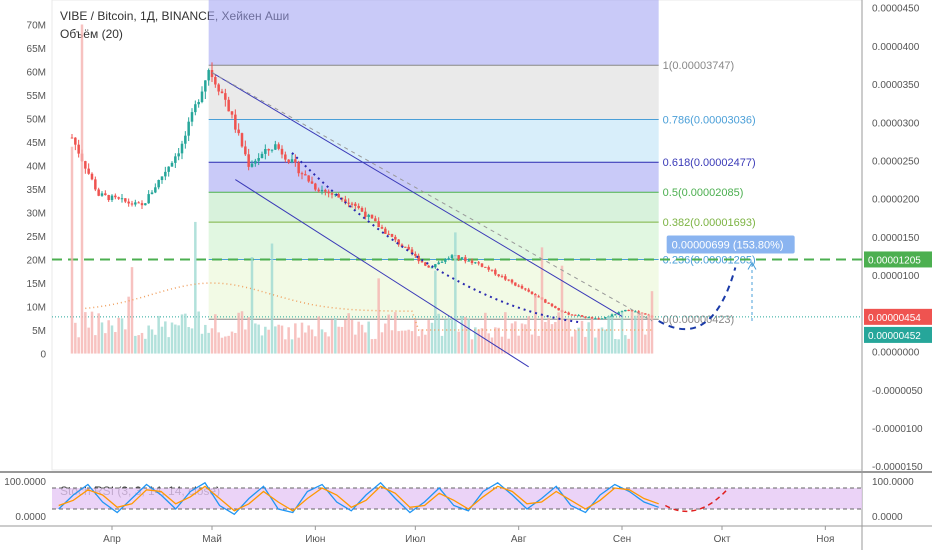 The height and width of the screenshot is (550, 932). I want to click on left-axis-tick: 30M, so click(36, 214).